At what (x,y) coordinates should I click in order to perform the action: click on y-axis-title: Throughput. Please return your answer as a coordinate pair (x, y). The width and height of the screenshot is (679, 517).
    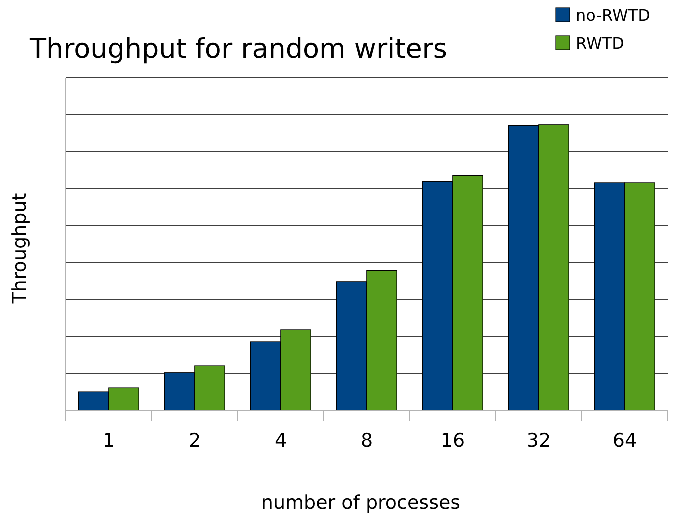
    Looking at the image, I should click on (20, 249).